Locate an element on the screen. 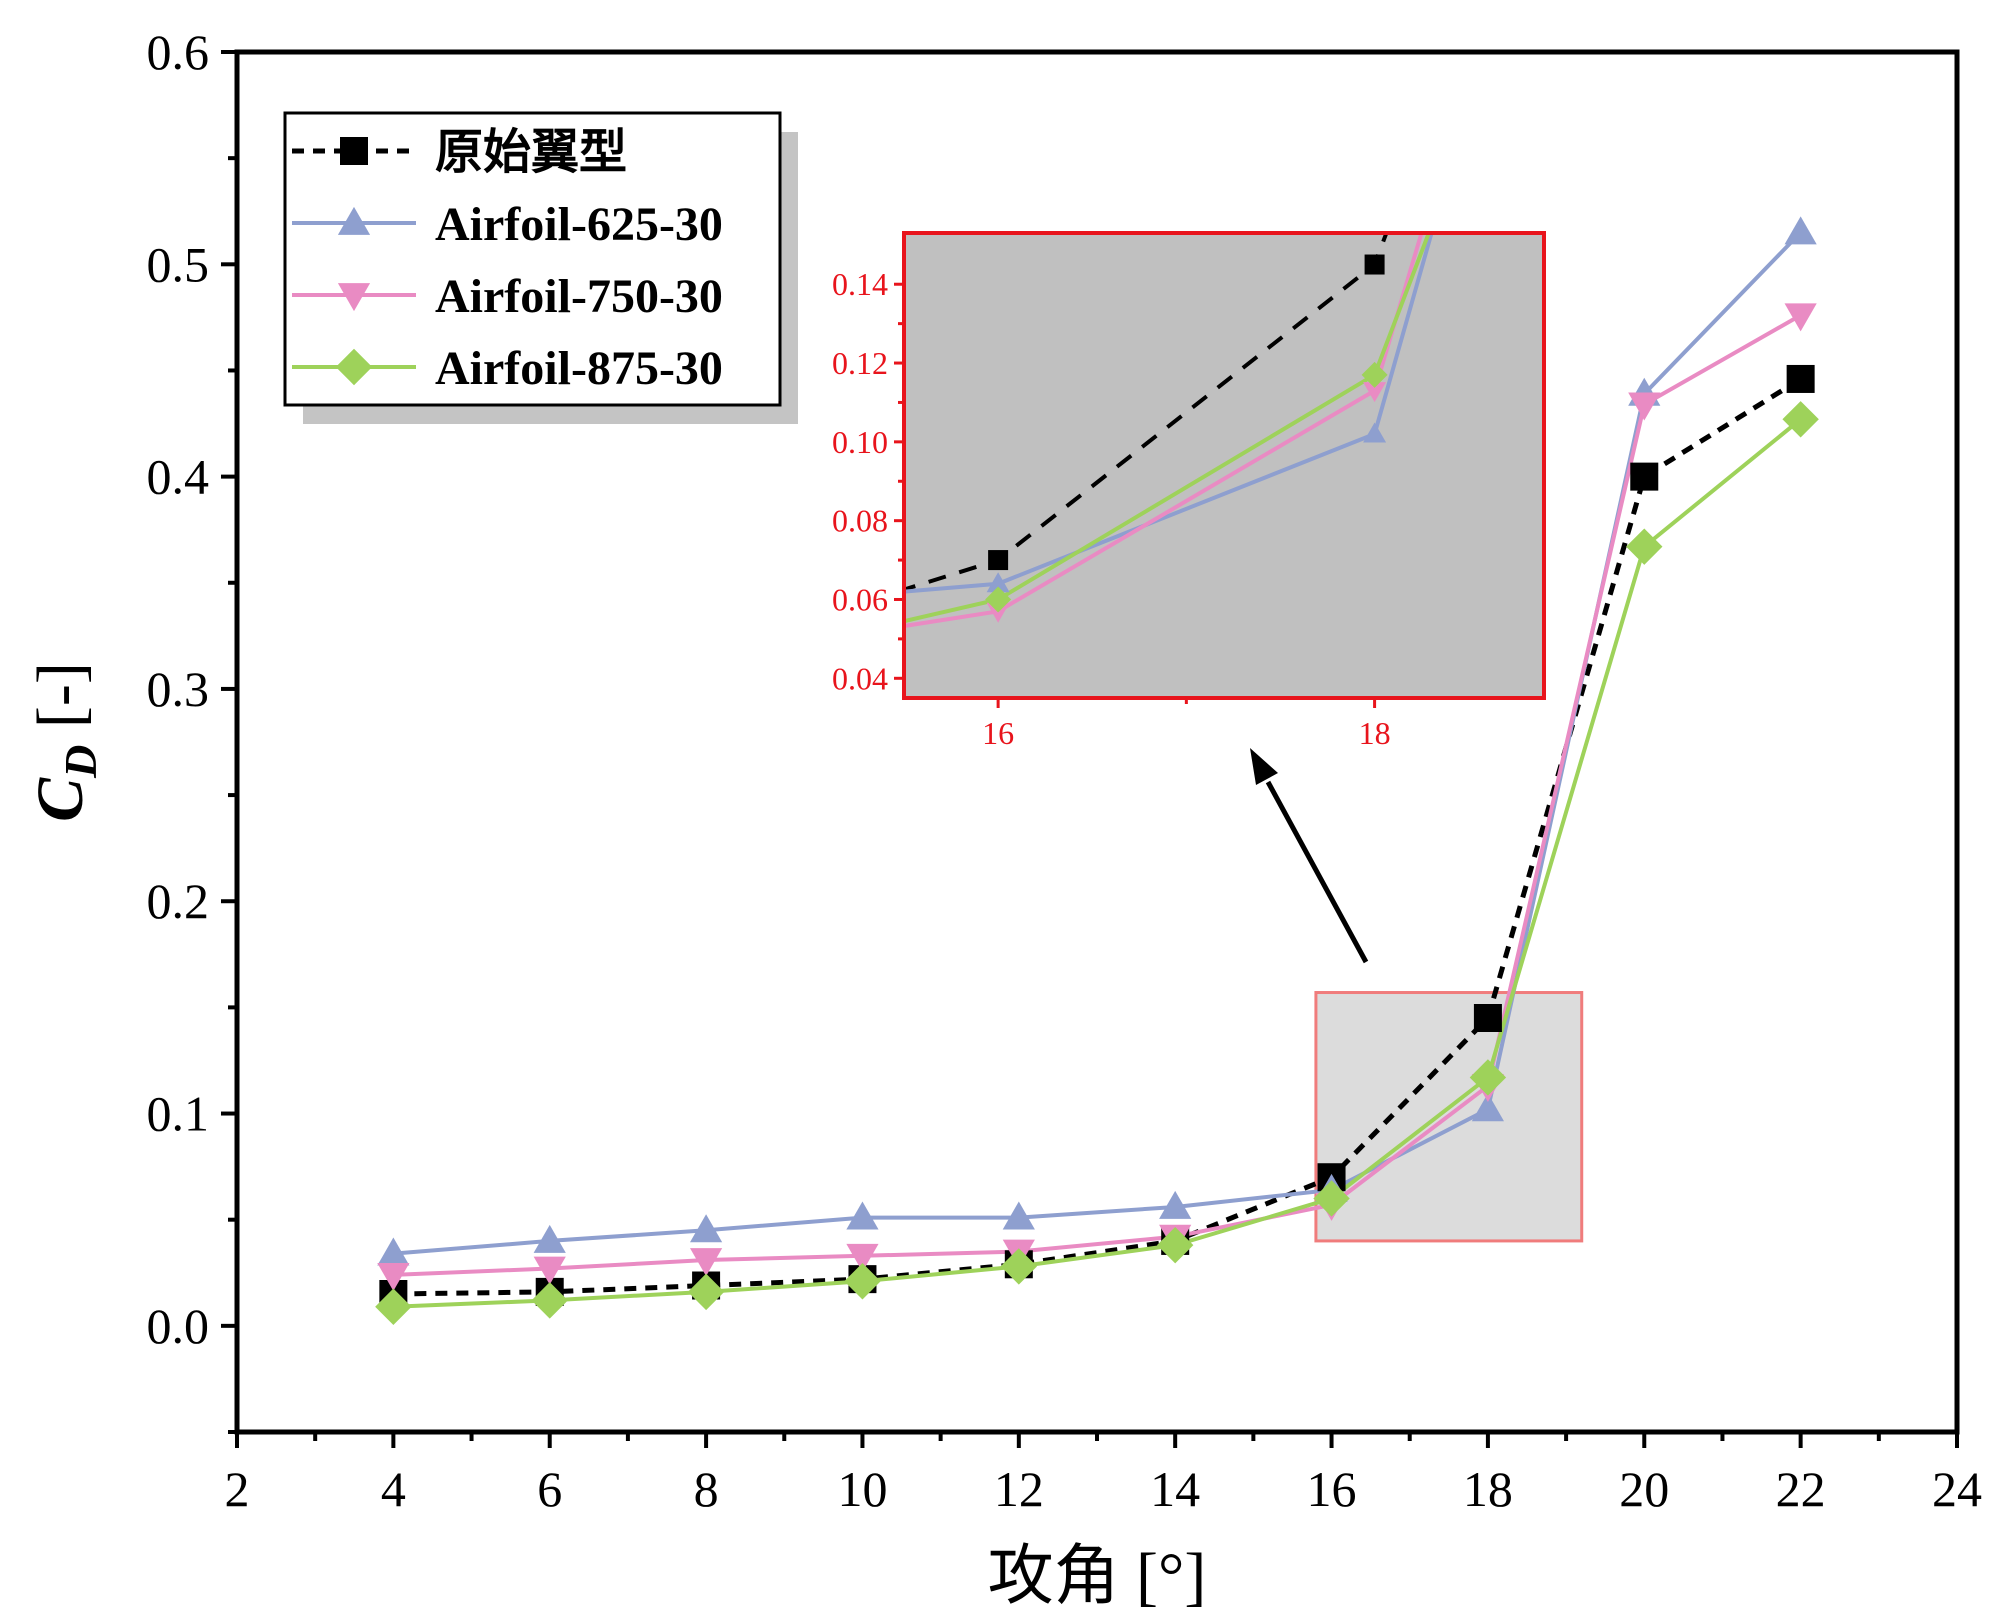  legend-label-0: 原始翼型 is located at coordinates (531, 152).